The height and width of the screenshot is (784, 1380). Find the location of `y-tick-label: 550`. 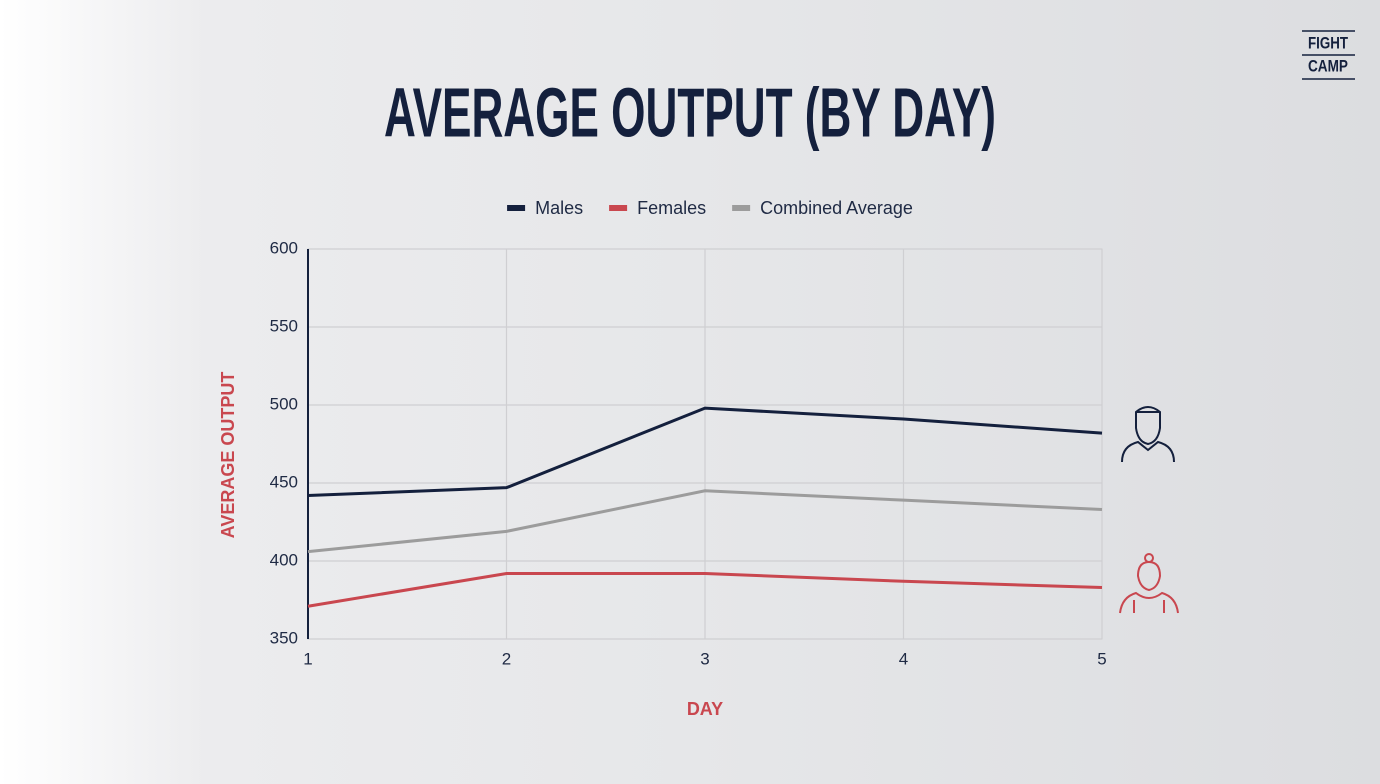

y-tick-label: 550 is located at coordinates (284, 325).